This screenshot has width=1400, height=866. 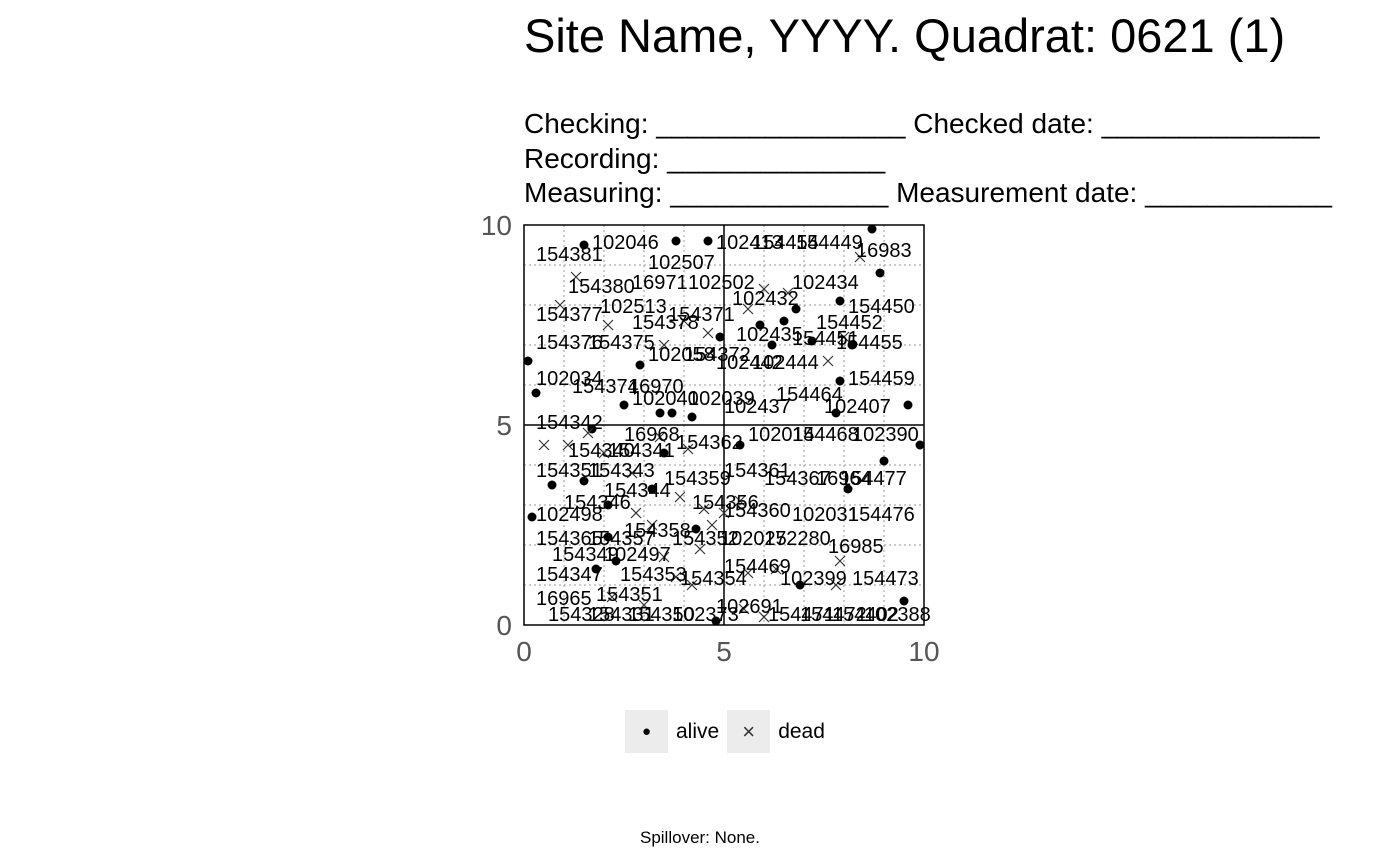 What do you see at coordinates (717, 355) in the screenshot?
I see `tree-tag-label: 154372` at bounding box center [717, 355].